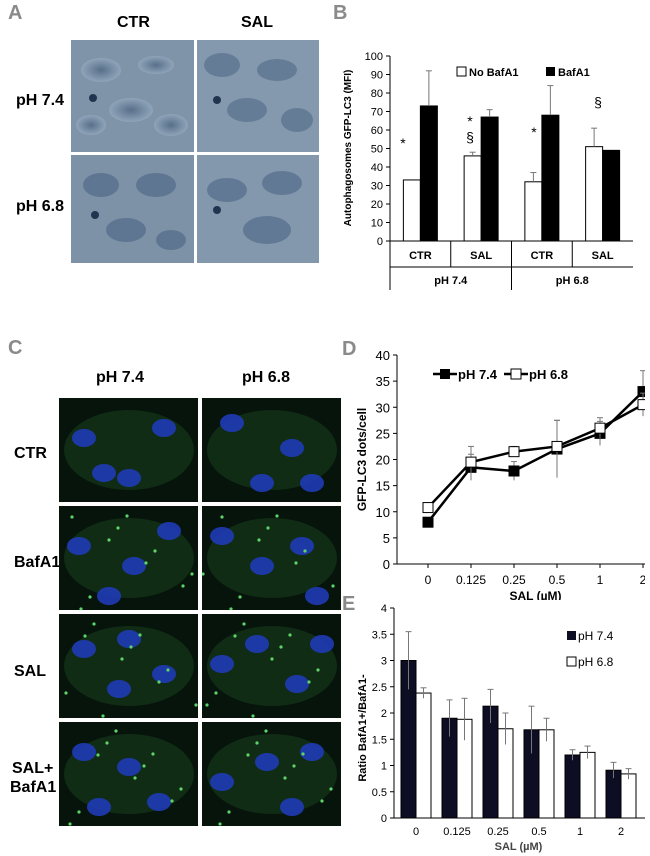 This screenshot has width=650, height=856. I want to click on e-ytick-label: 1.5, so click(379, 740).